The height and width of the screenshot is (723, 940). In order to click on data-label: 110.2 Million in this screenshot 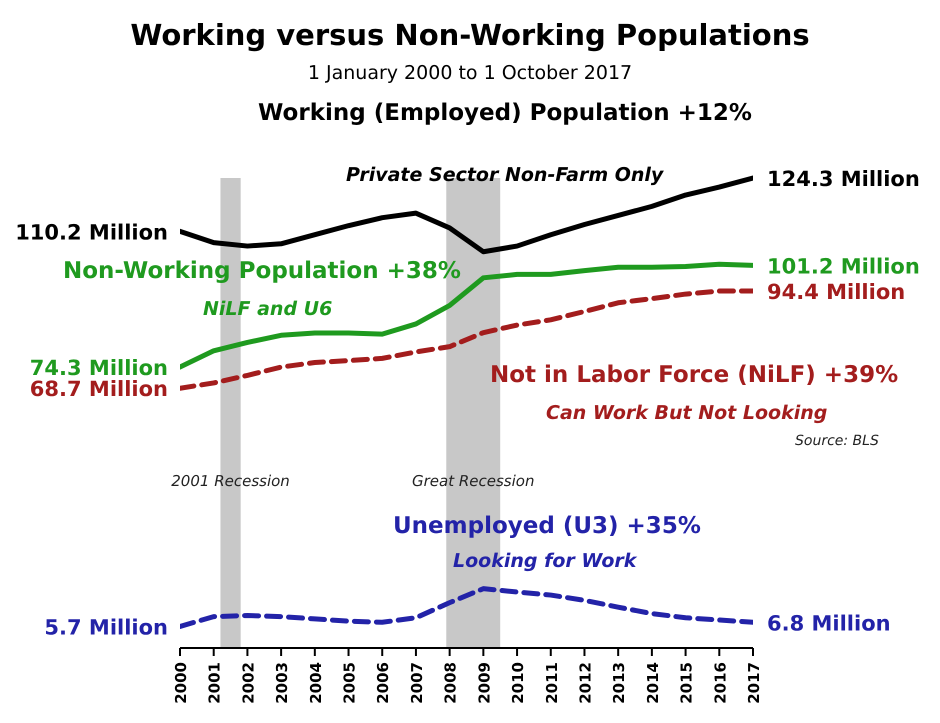, I will do `click(91, 232)`.